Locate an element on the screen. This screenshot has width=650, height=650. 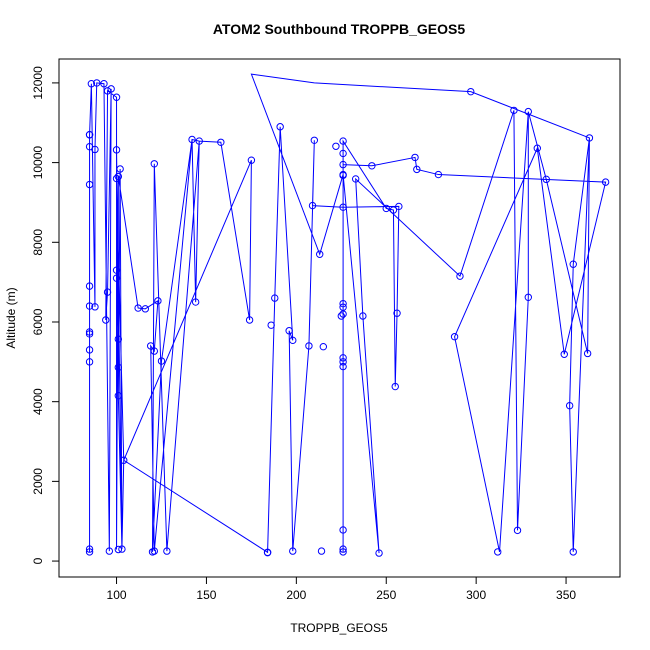
x-tick-label: 100 is located at coordinates (117, 595).